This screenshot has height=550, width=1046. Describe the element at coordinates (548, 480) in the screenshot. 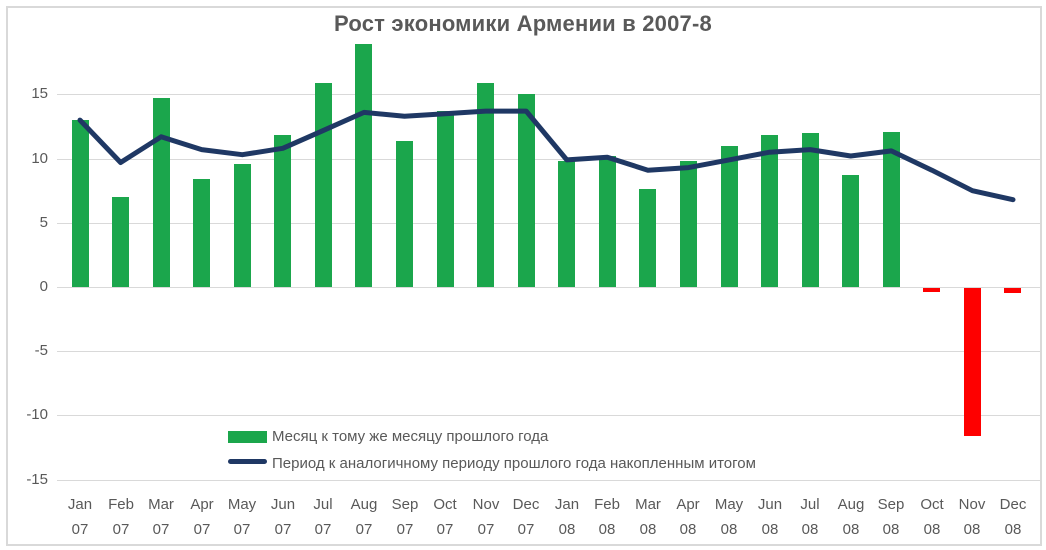

I see `gridline--15` at that location.